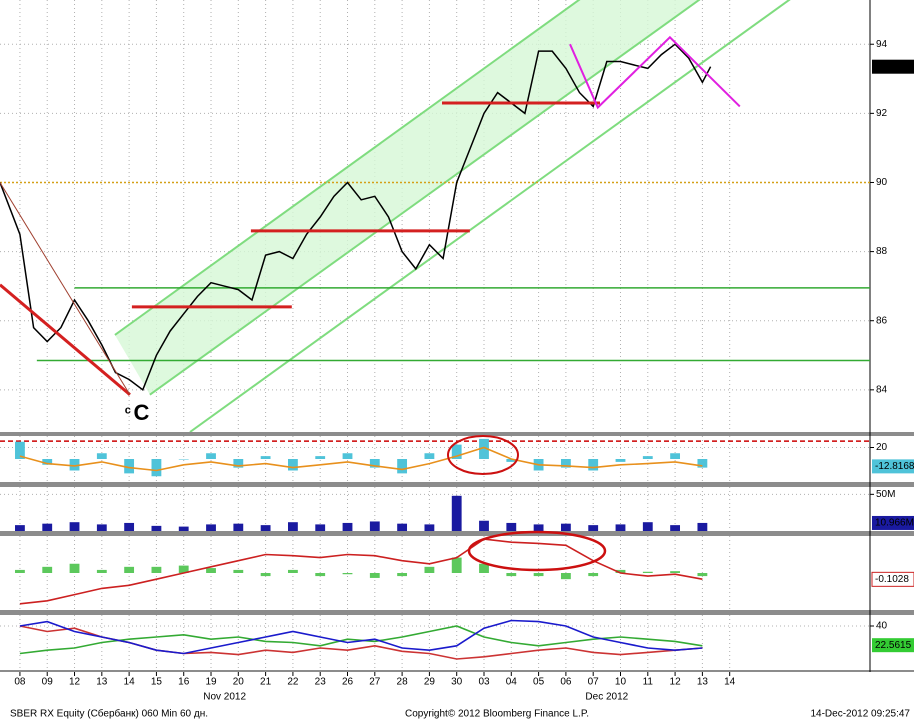 The image size is (914, 723). I want to click on y-tick-label: 20, so click(882, 447).